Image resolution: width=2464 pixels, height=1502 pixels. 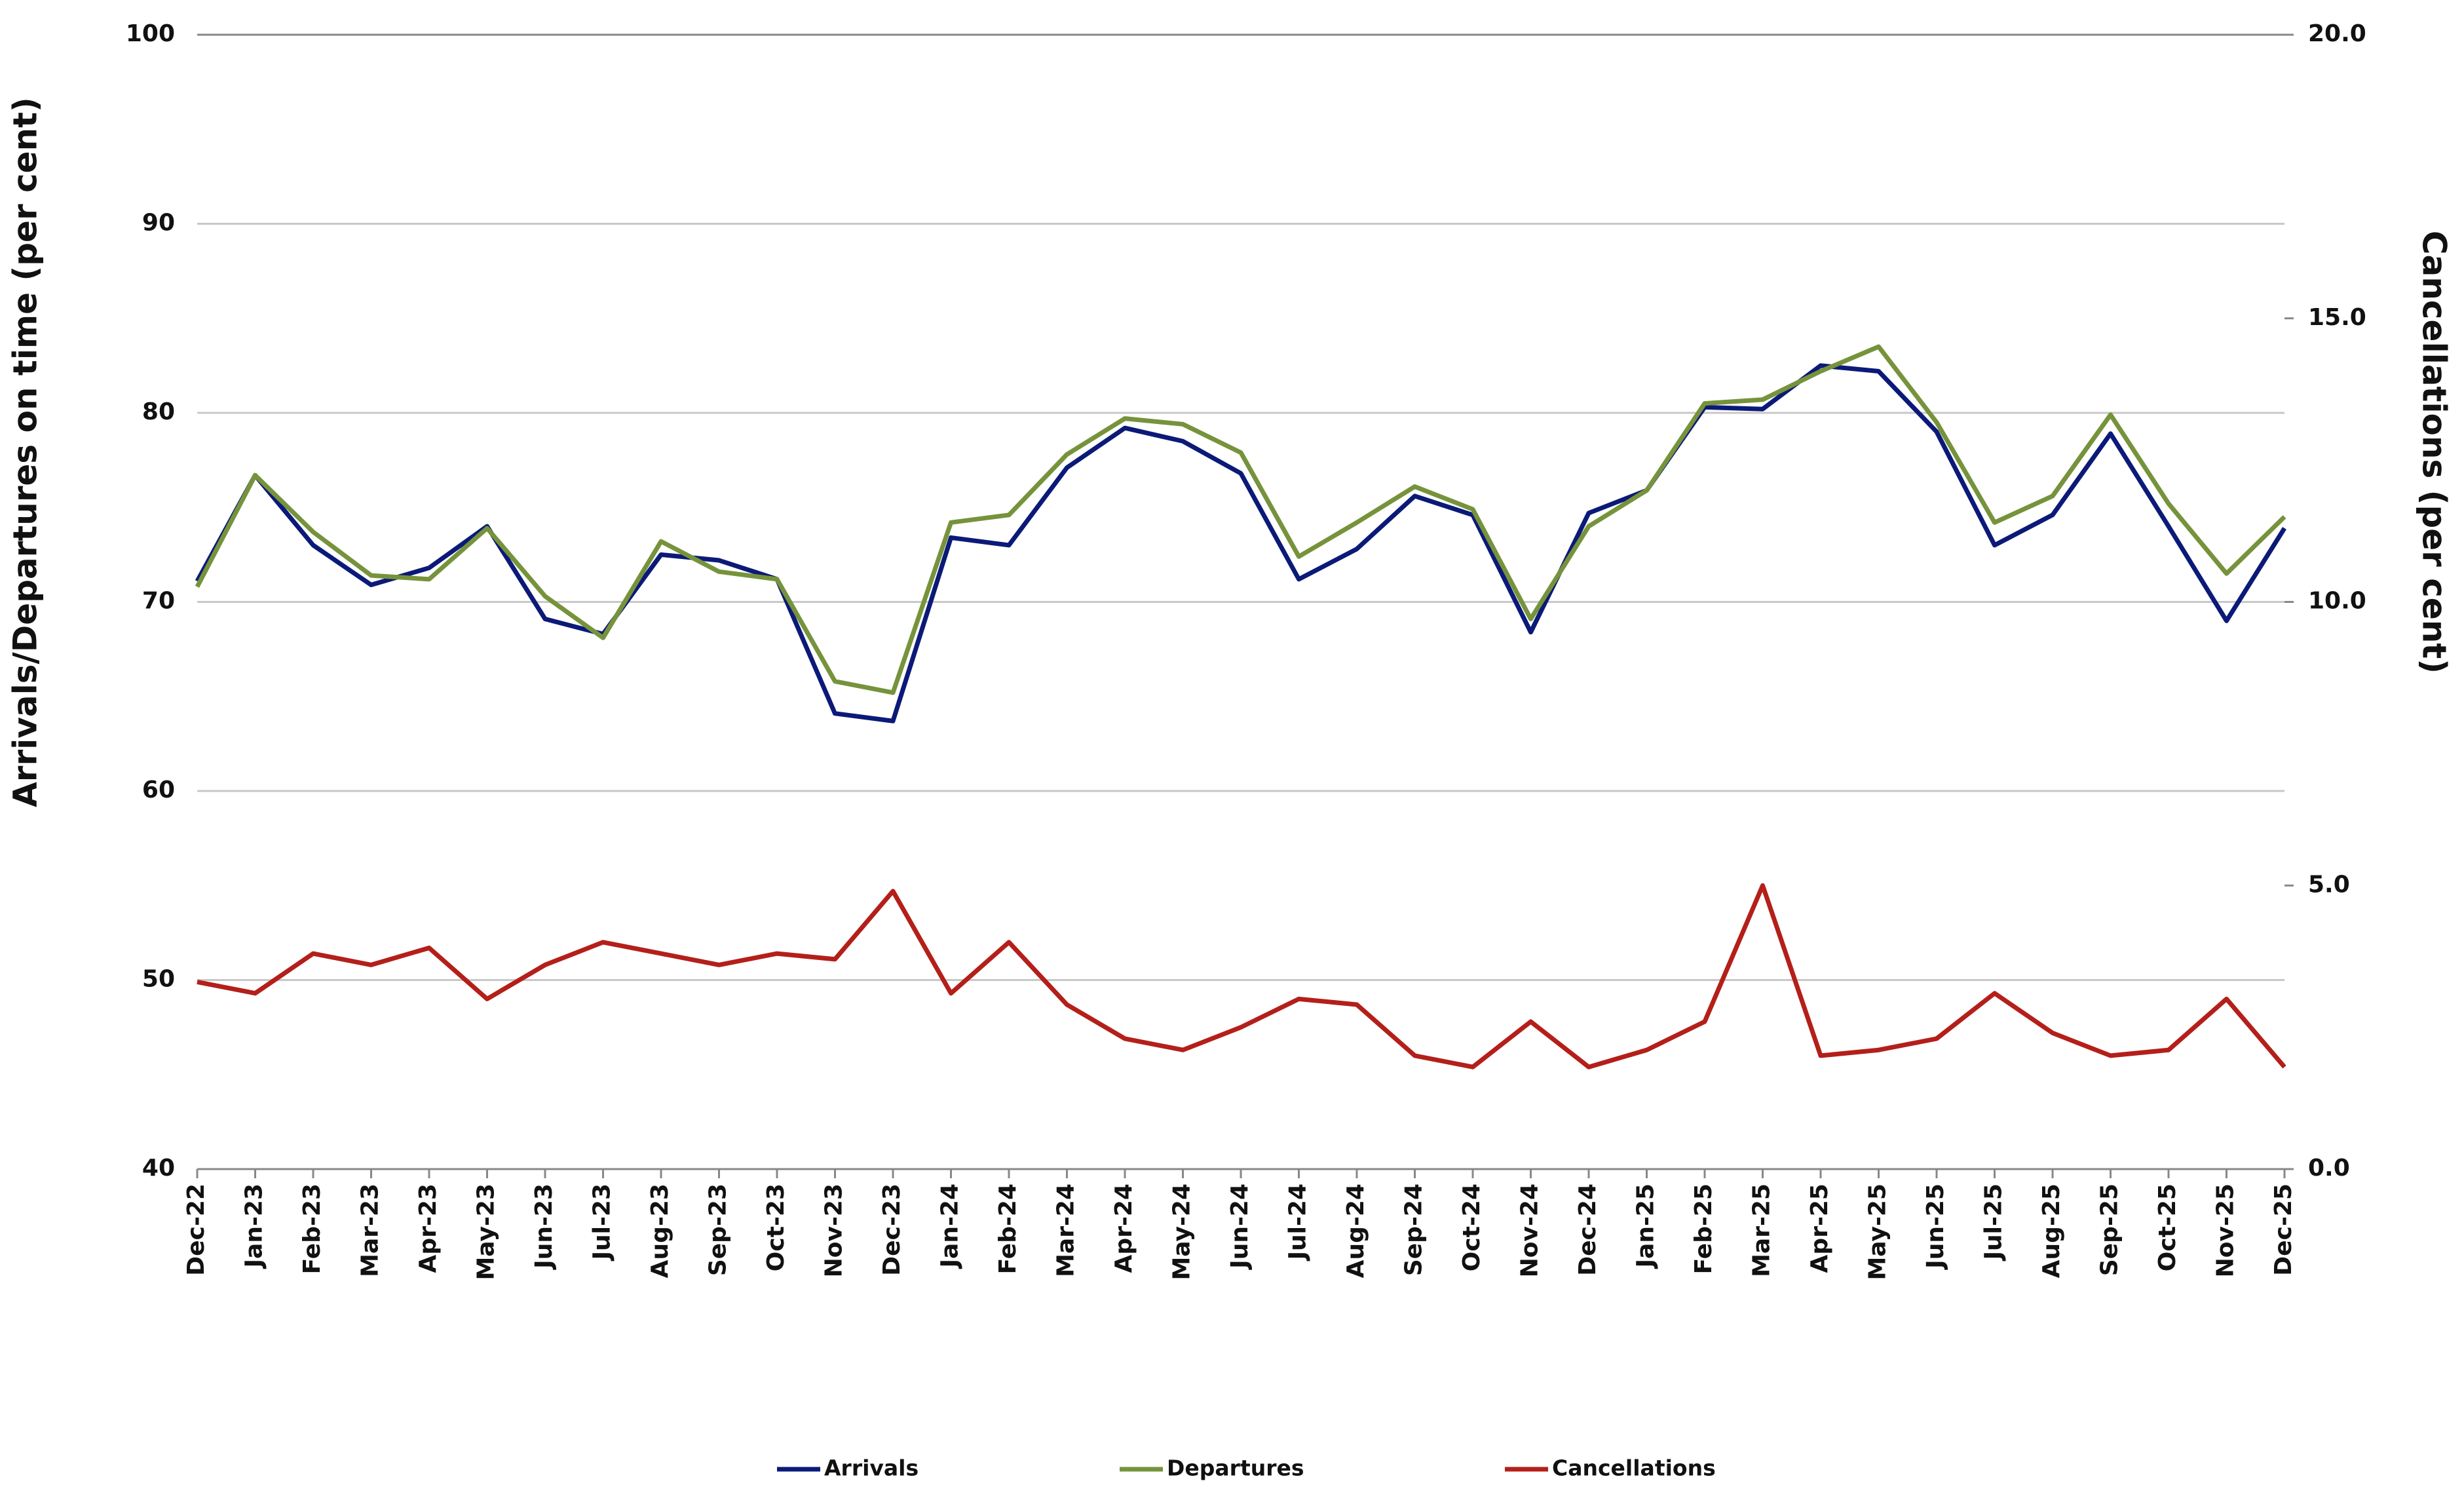 I want to click on x-tick-label: Oct-23, so click(x=776, y=1227).